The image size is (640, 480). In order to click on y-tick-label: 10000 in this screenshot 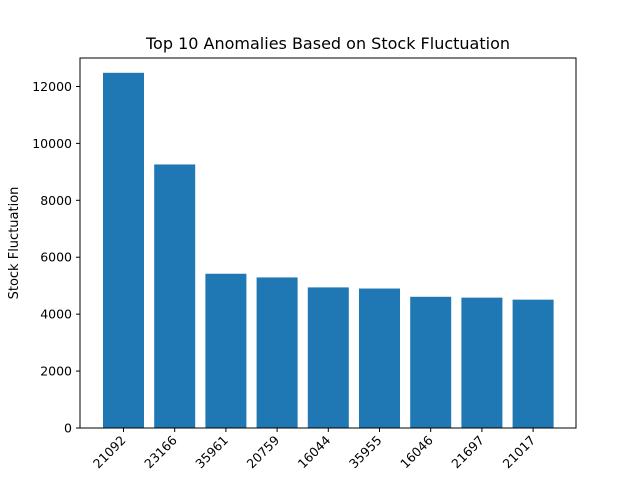, I will do `click(52, 143)`.